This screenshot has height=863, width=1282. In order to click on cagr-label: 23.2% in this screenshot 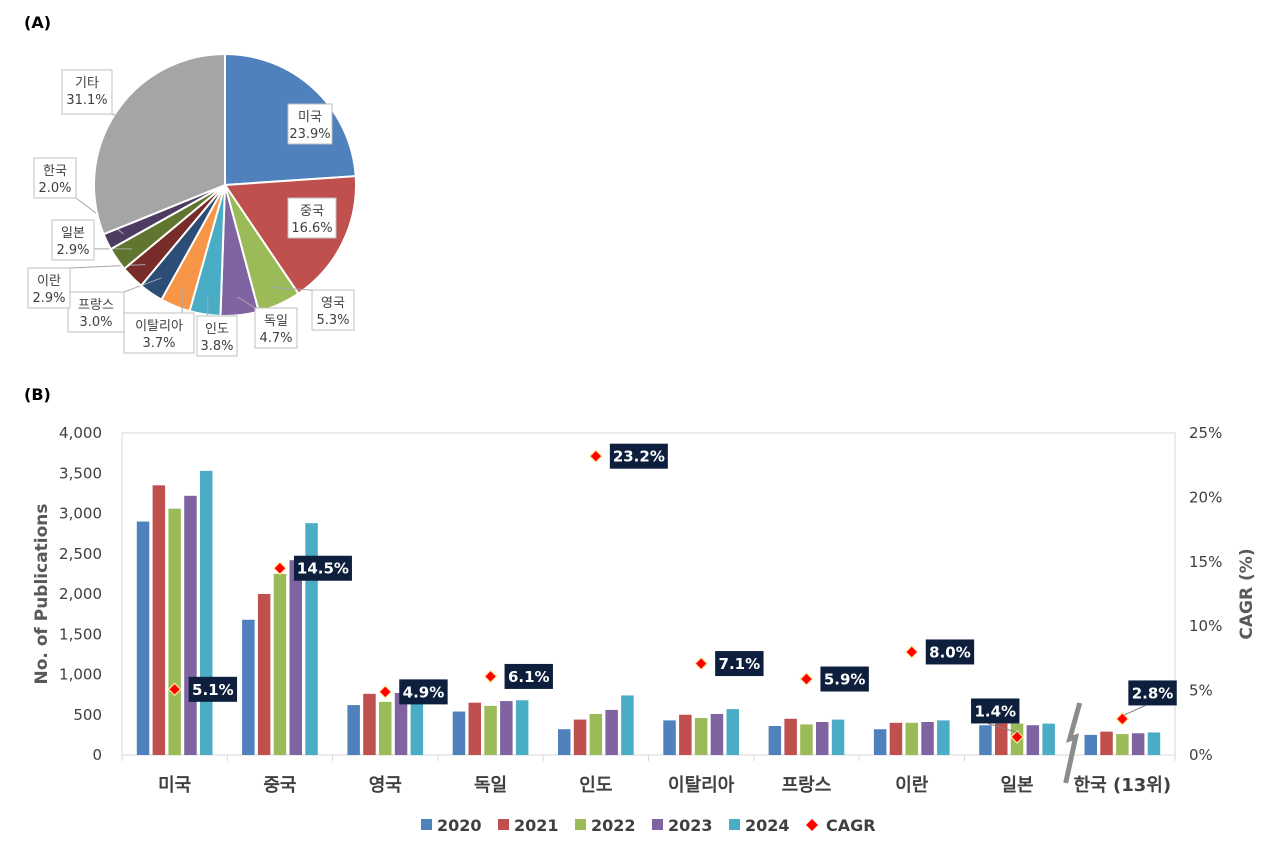, I will do `click(639, 457)`.